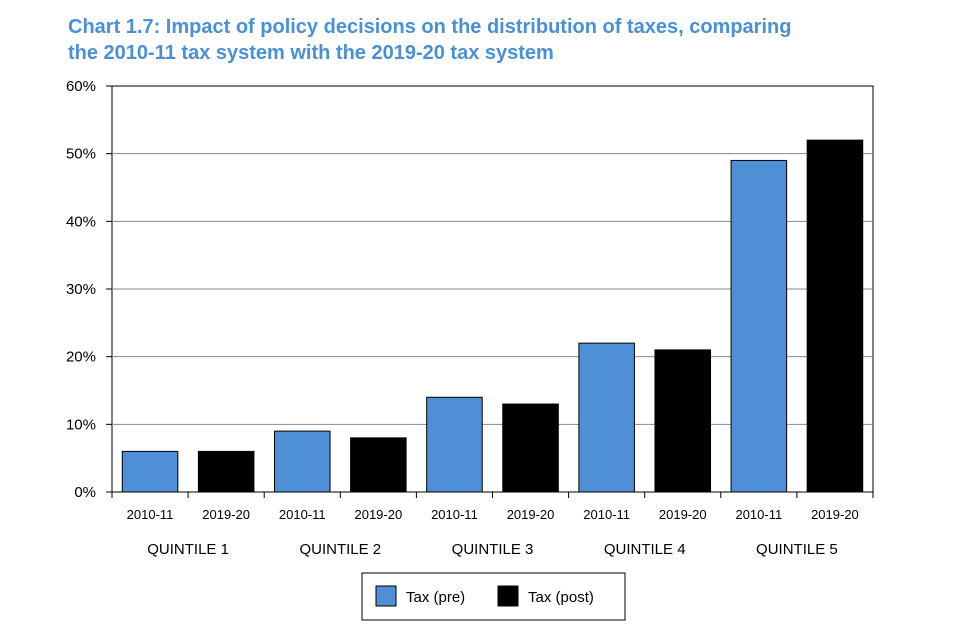 Image resolution: width=960 pixels, height=640 pixels. What do you see at coordinates (81, 357) in the screenshot?
I see `y-tick-label: 20%` at bounding box center [81, 357].